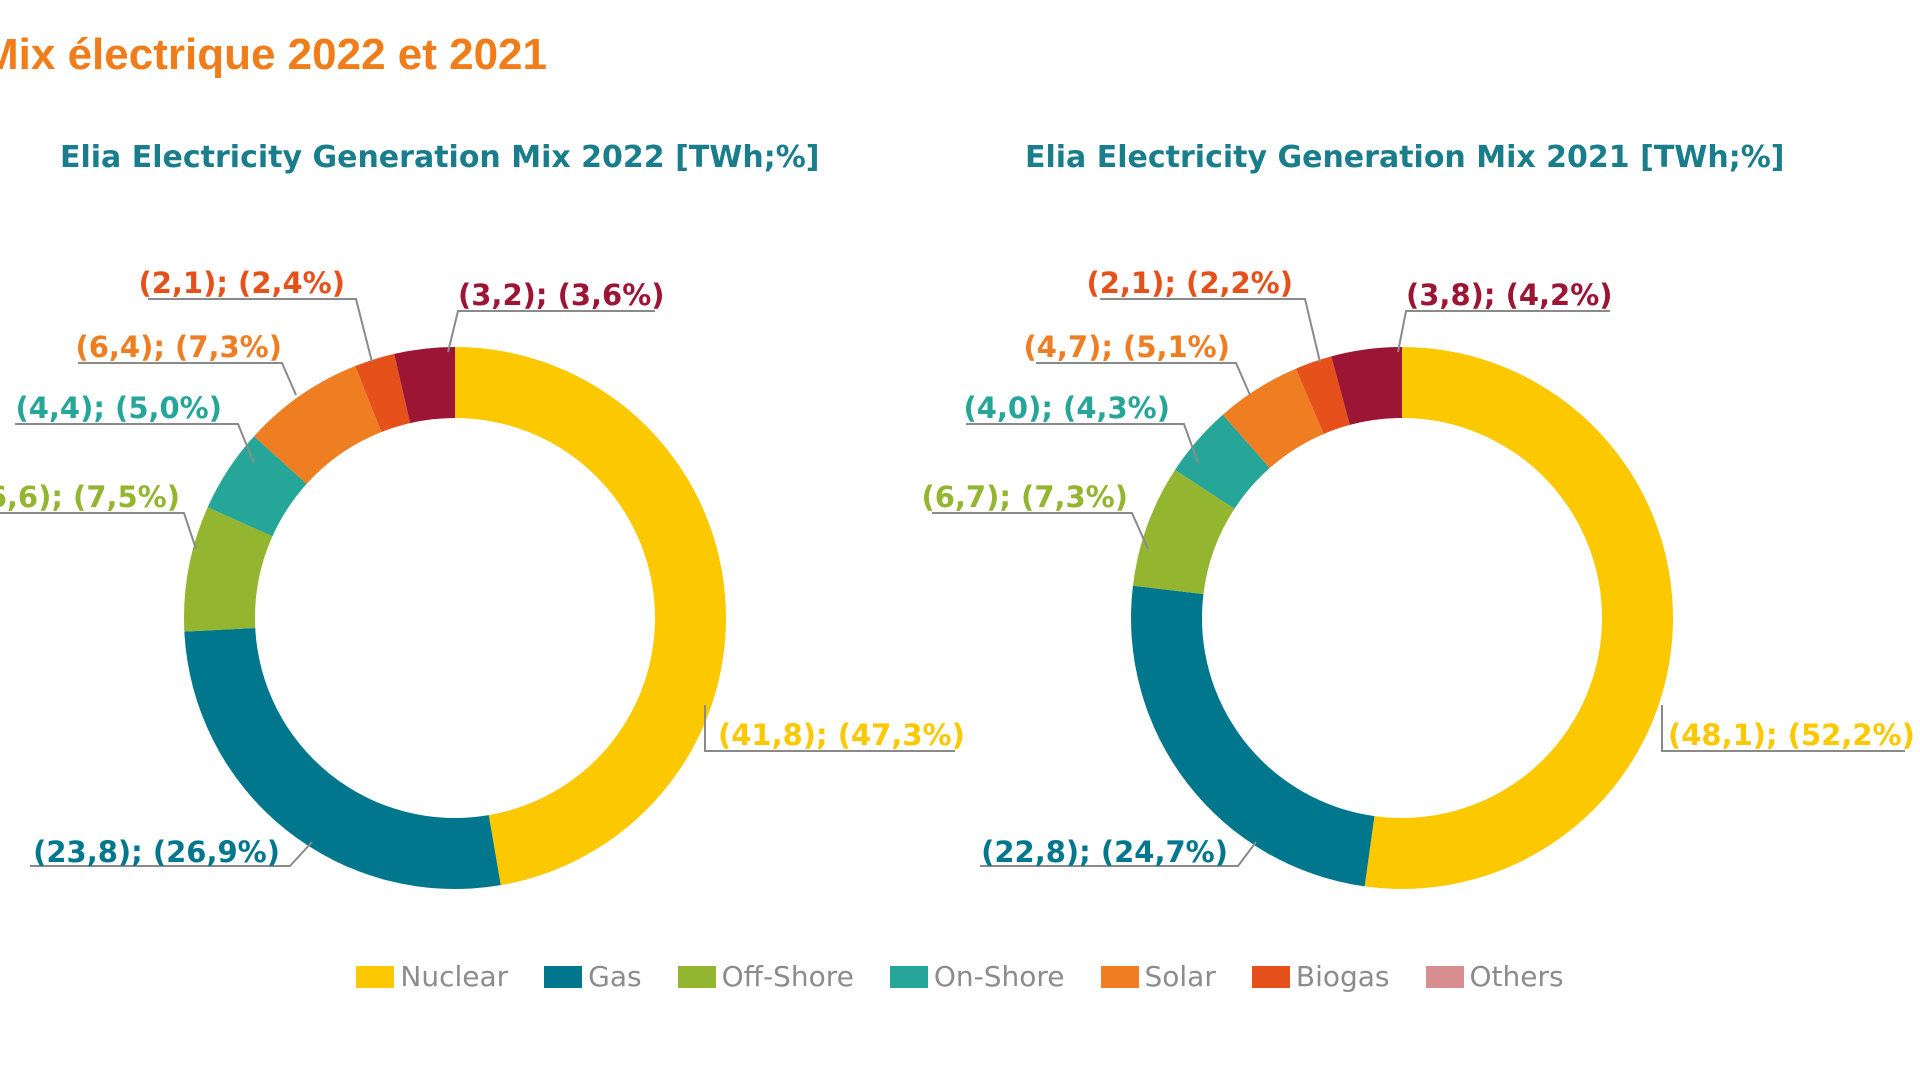 Image resolution: width=1920 pixels, height=1078 pixels. I want to click on legend-item-on-shore: On-Shore, so click(977, 976).